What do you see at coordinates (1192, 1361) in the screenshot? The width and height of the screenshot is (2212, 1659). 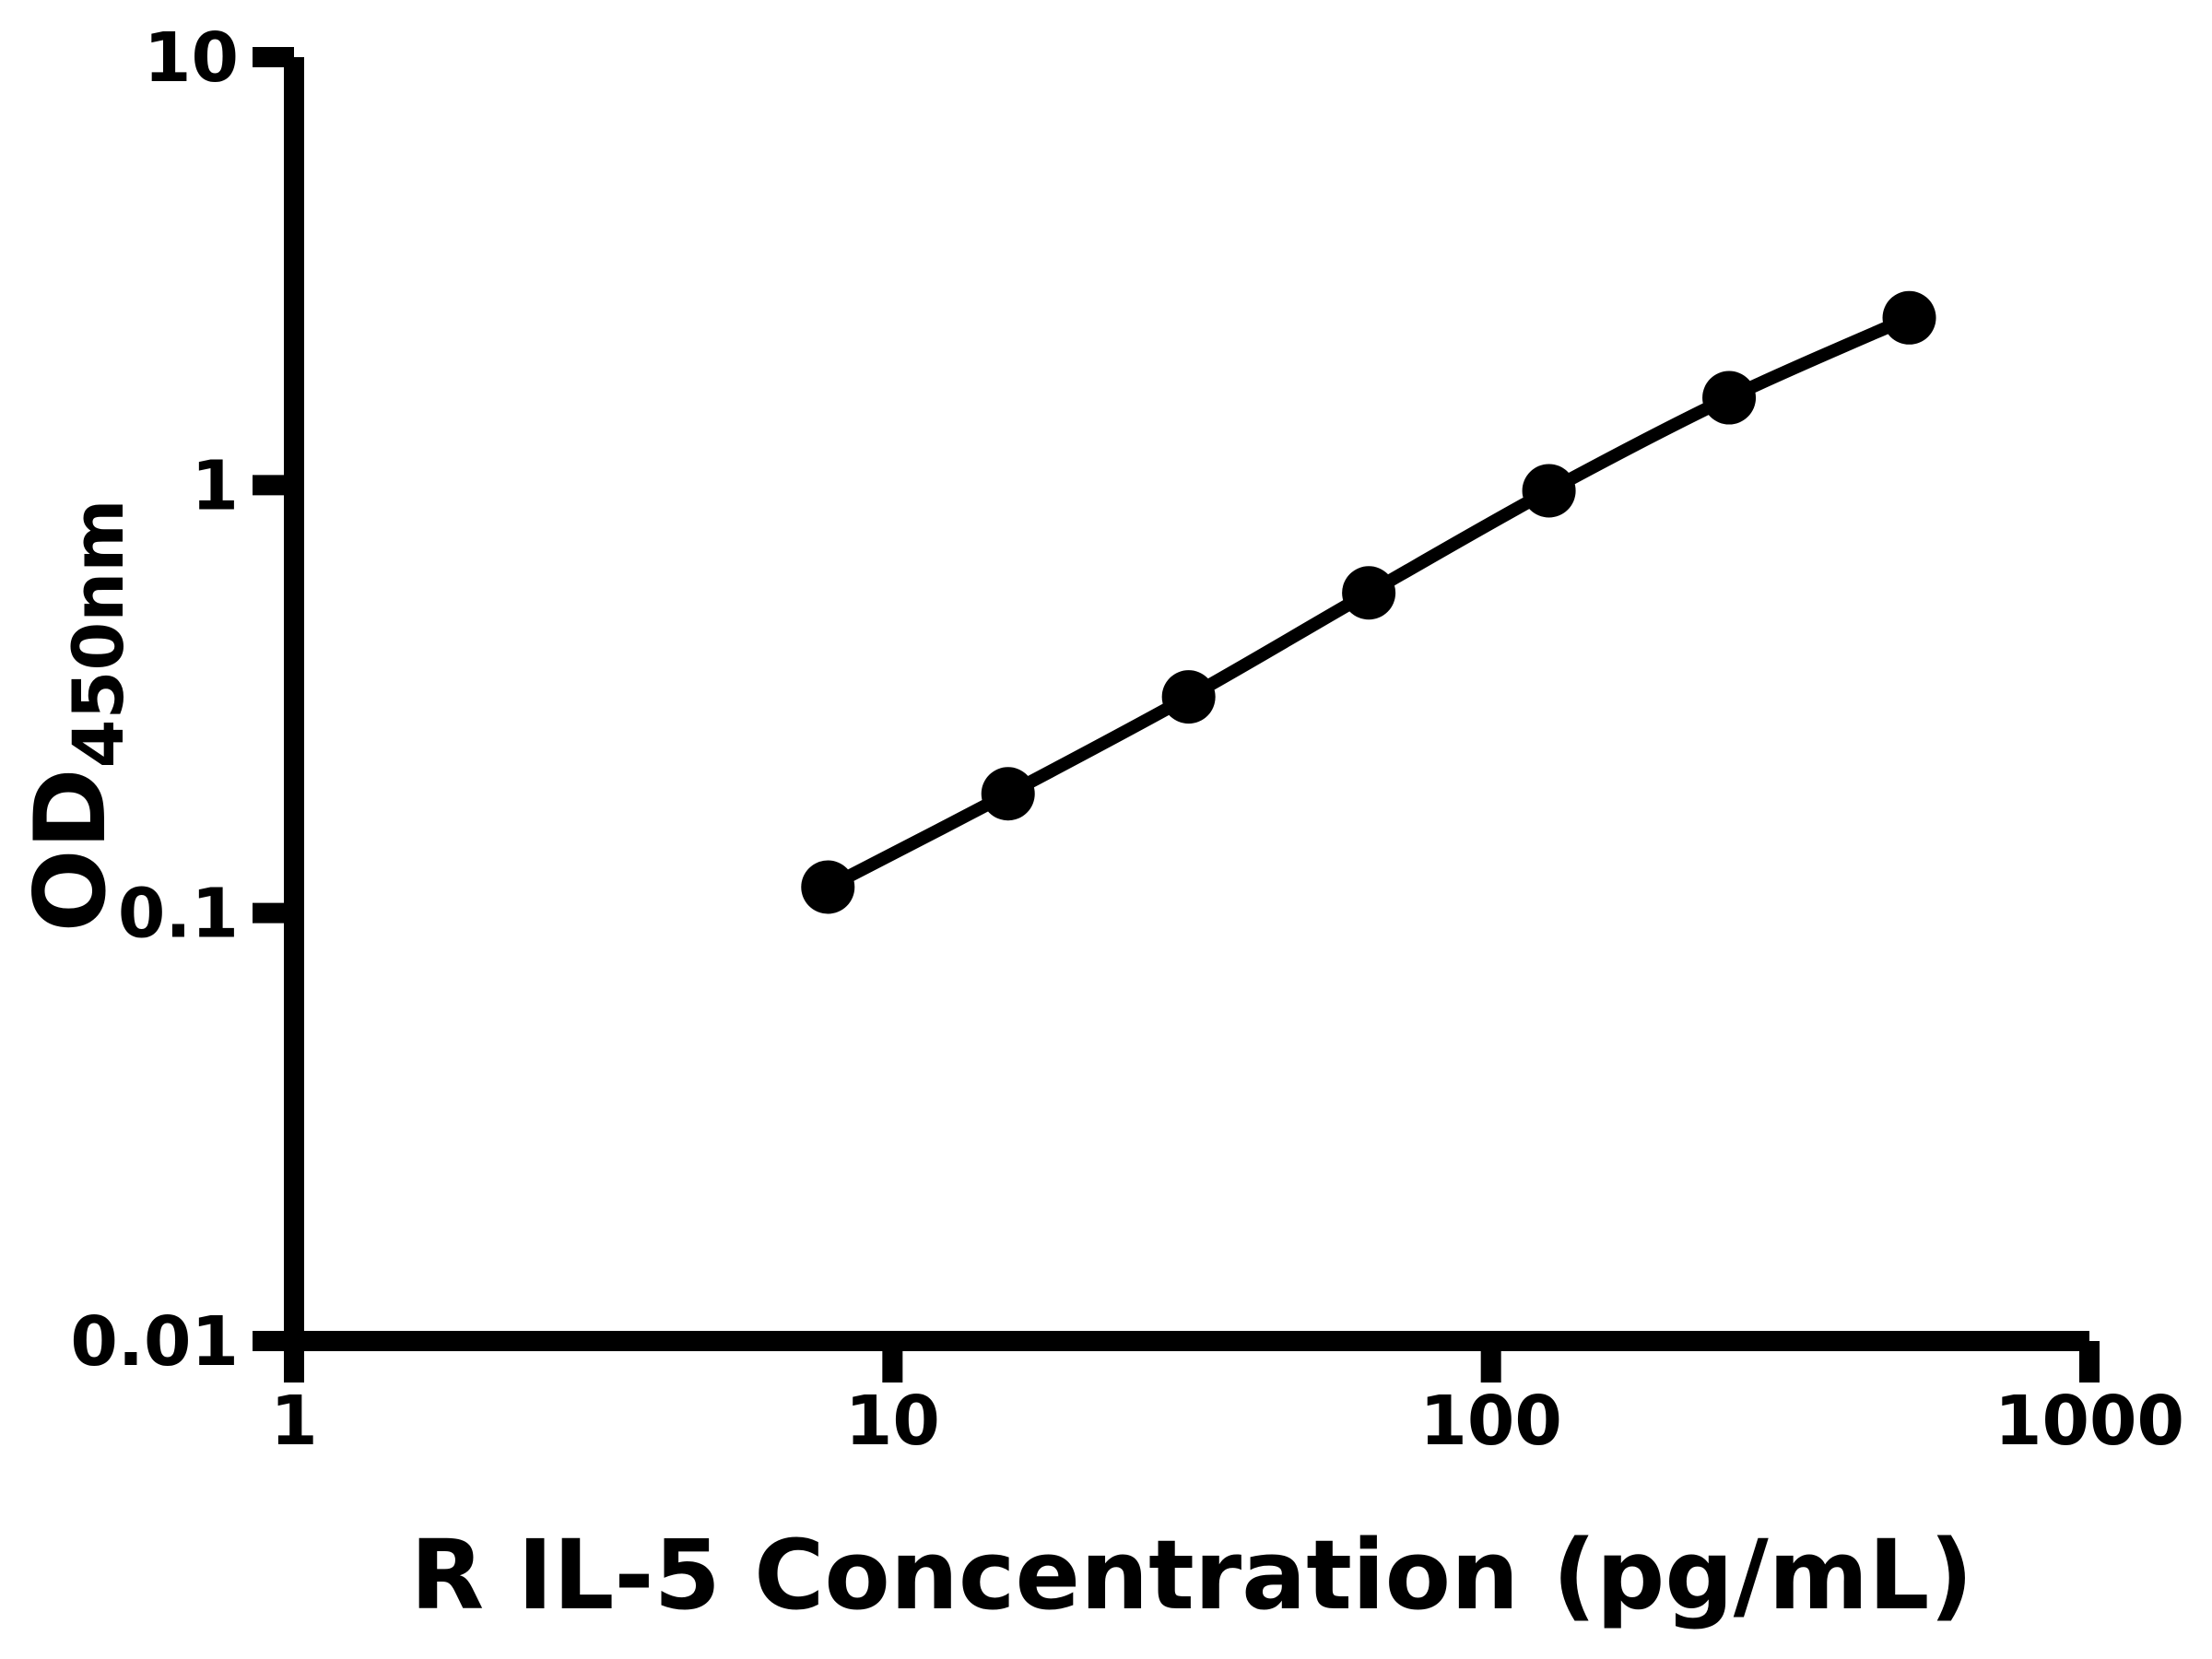 I see `x-axis-ticks` at bounding box center [1192, 1361].